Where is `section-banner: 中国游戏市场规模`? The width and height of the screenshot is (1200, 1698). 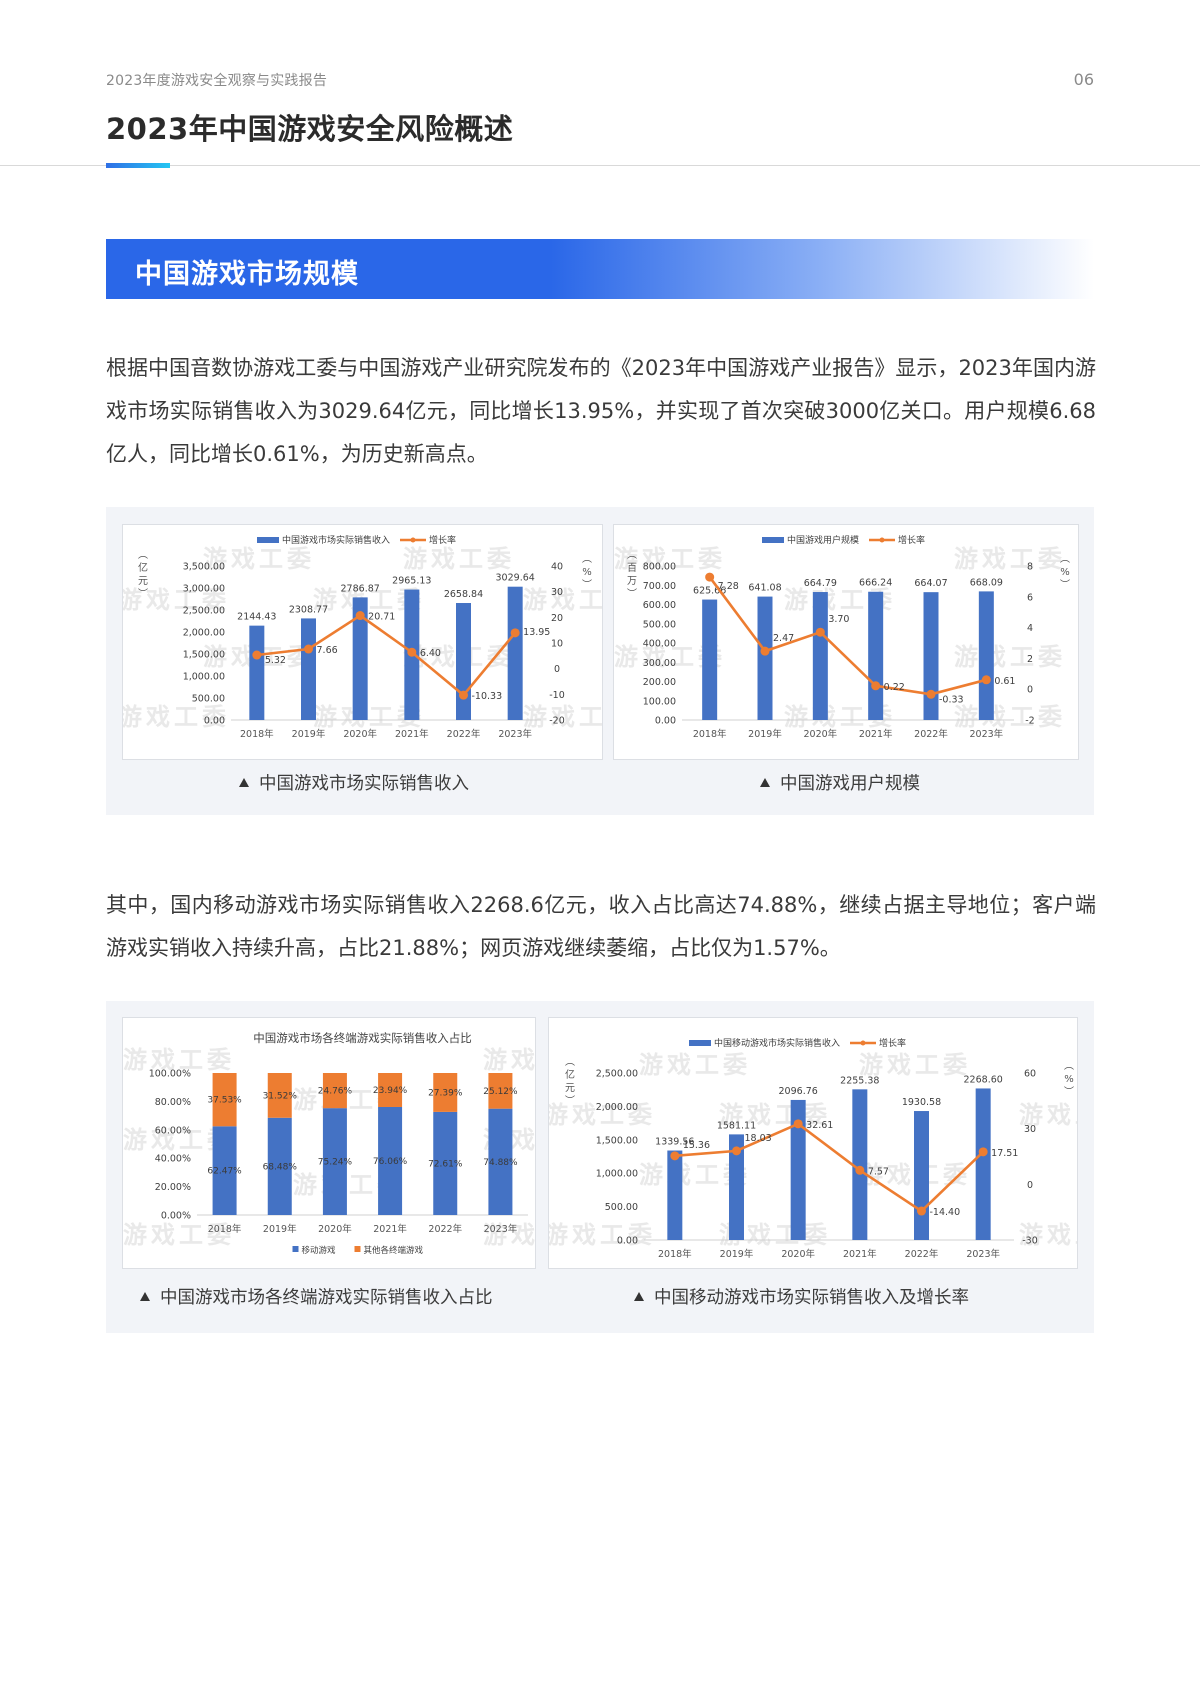 section-banner: 中国游戏市场规模 is located at coordinates (600, 269).